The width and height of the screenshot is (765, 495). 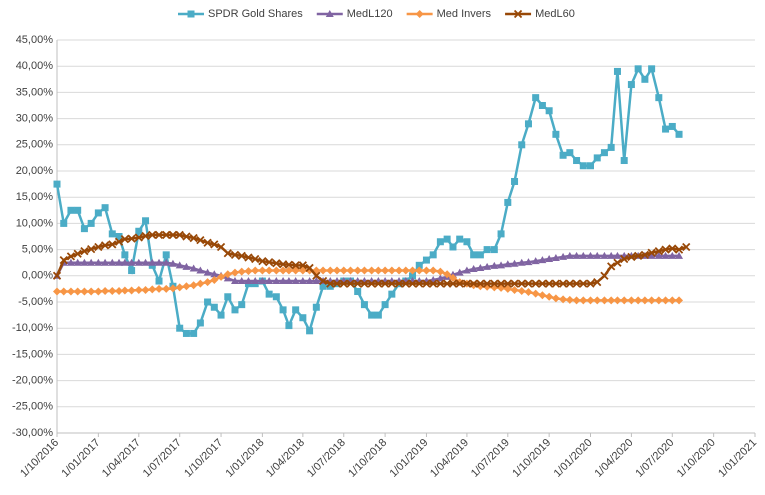 What do you see at coordinates (370, 14) in the screenshot?
I see `legend-label: MedL120` at bounding box center [370, 14].